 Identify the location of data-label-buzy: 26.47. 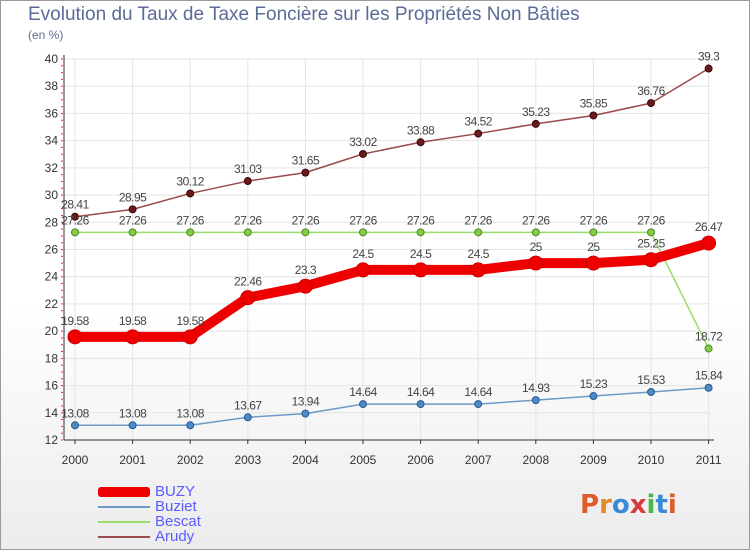
(709, 227).